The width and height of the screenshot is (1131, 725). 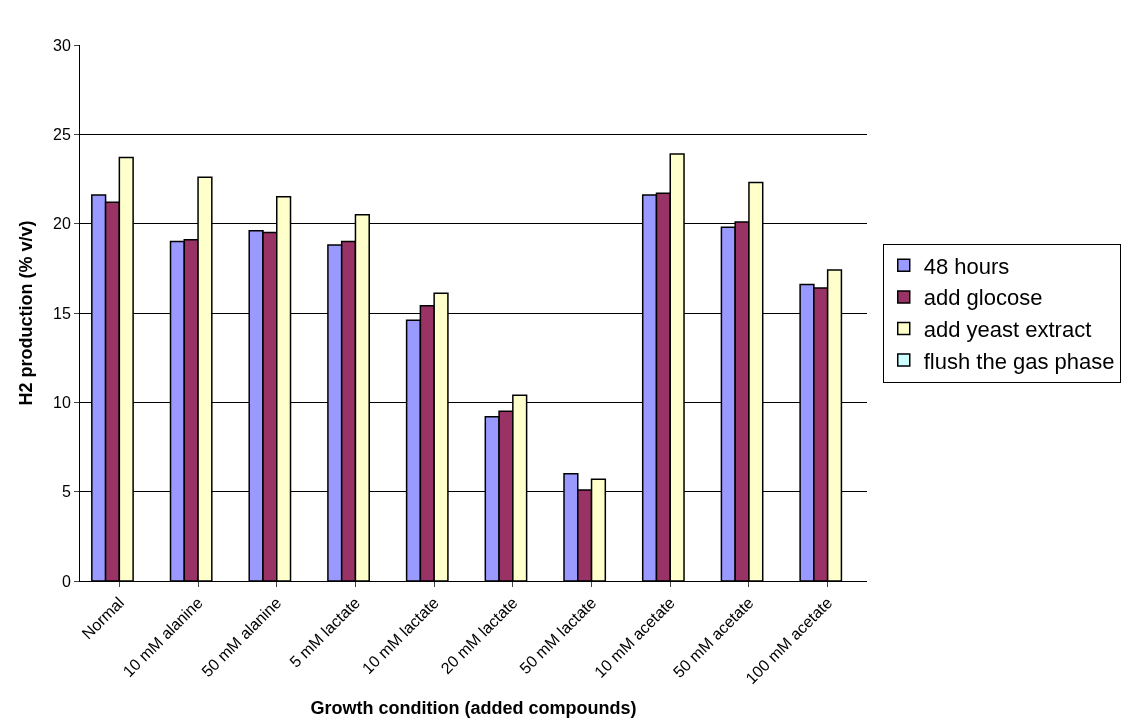 What do you see at coordinates (26, 313) in the screenshot?
I see `y-axis-title: H2 production (% v/v)` at bounding box center [26, 313].